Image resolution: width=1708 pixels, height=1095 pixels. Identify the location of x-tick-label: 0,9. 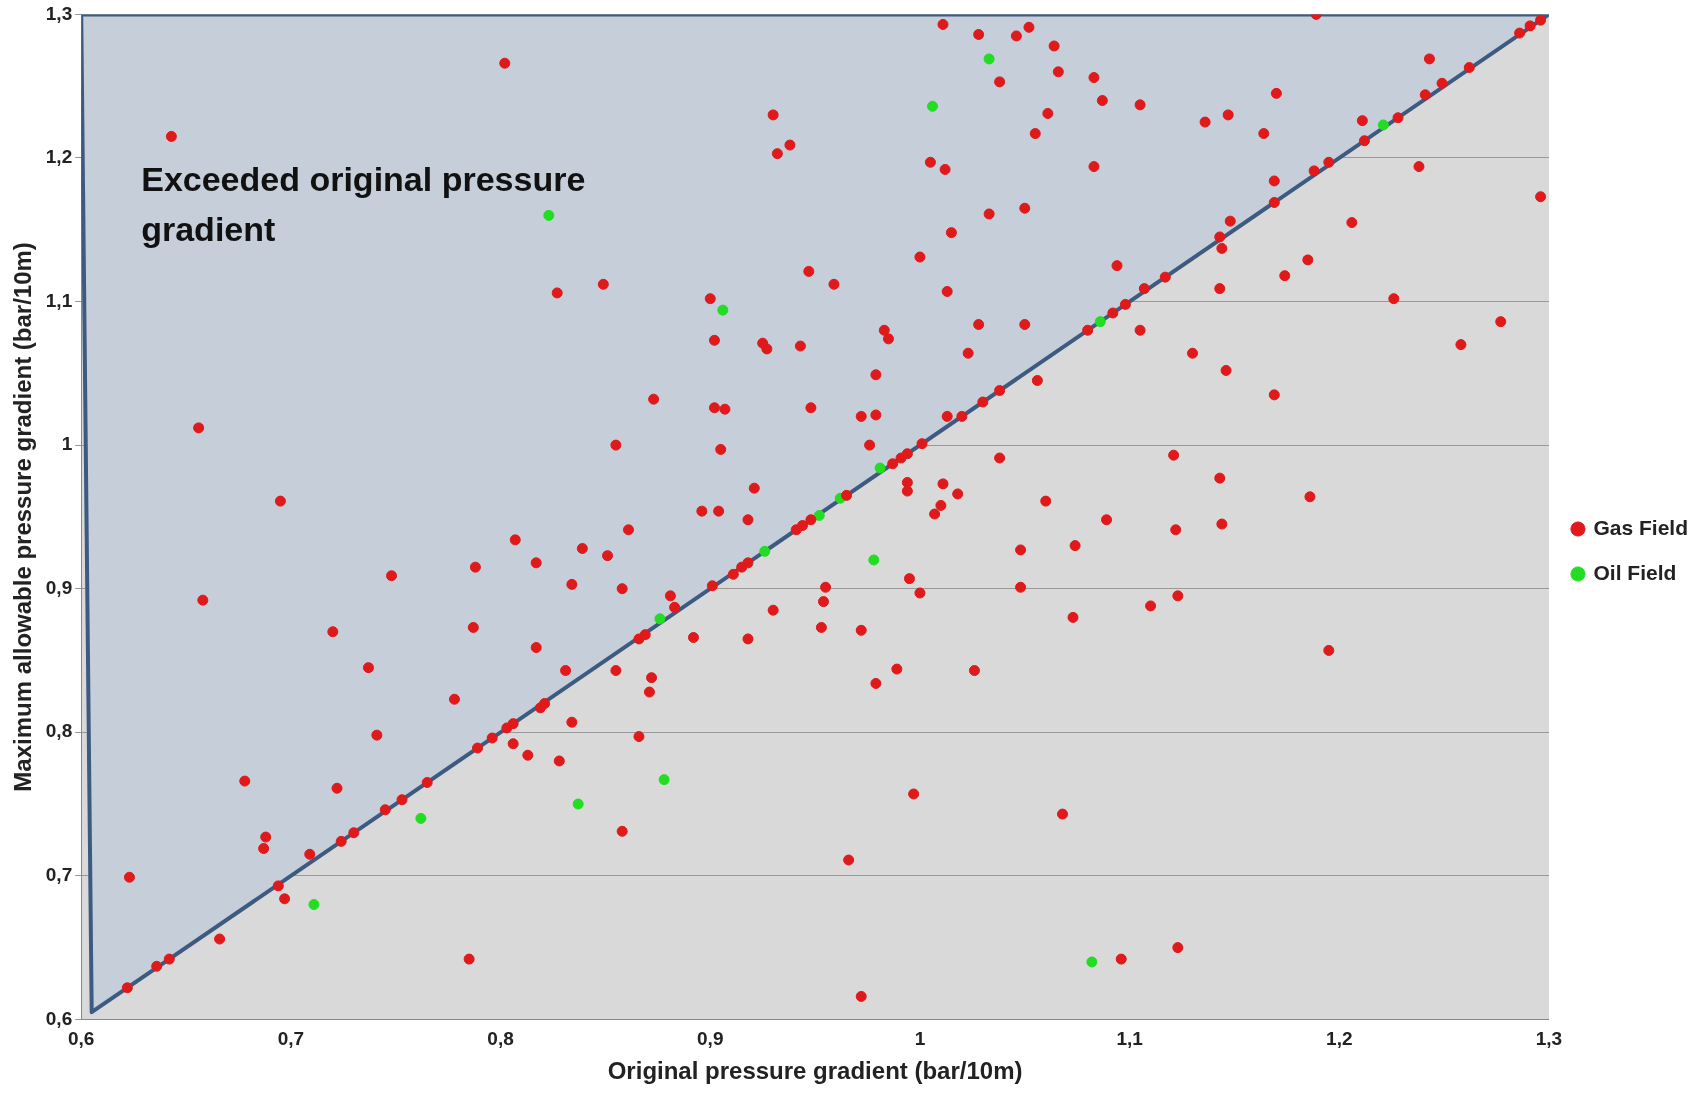
(710, 1039).